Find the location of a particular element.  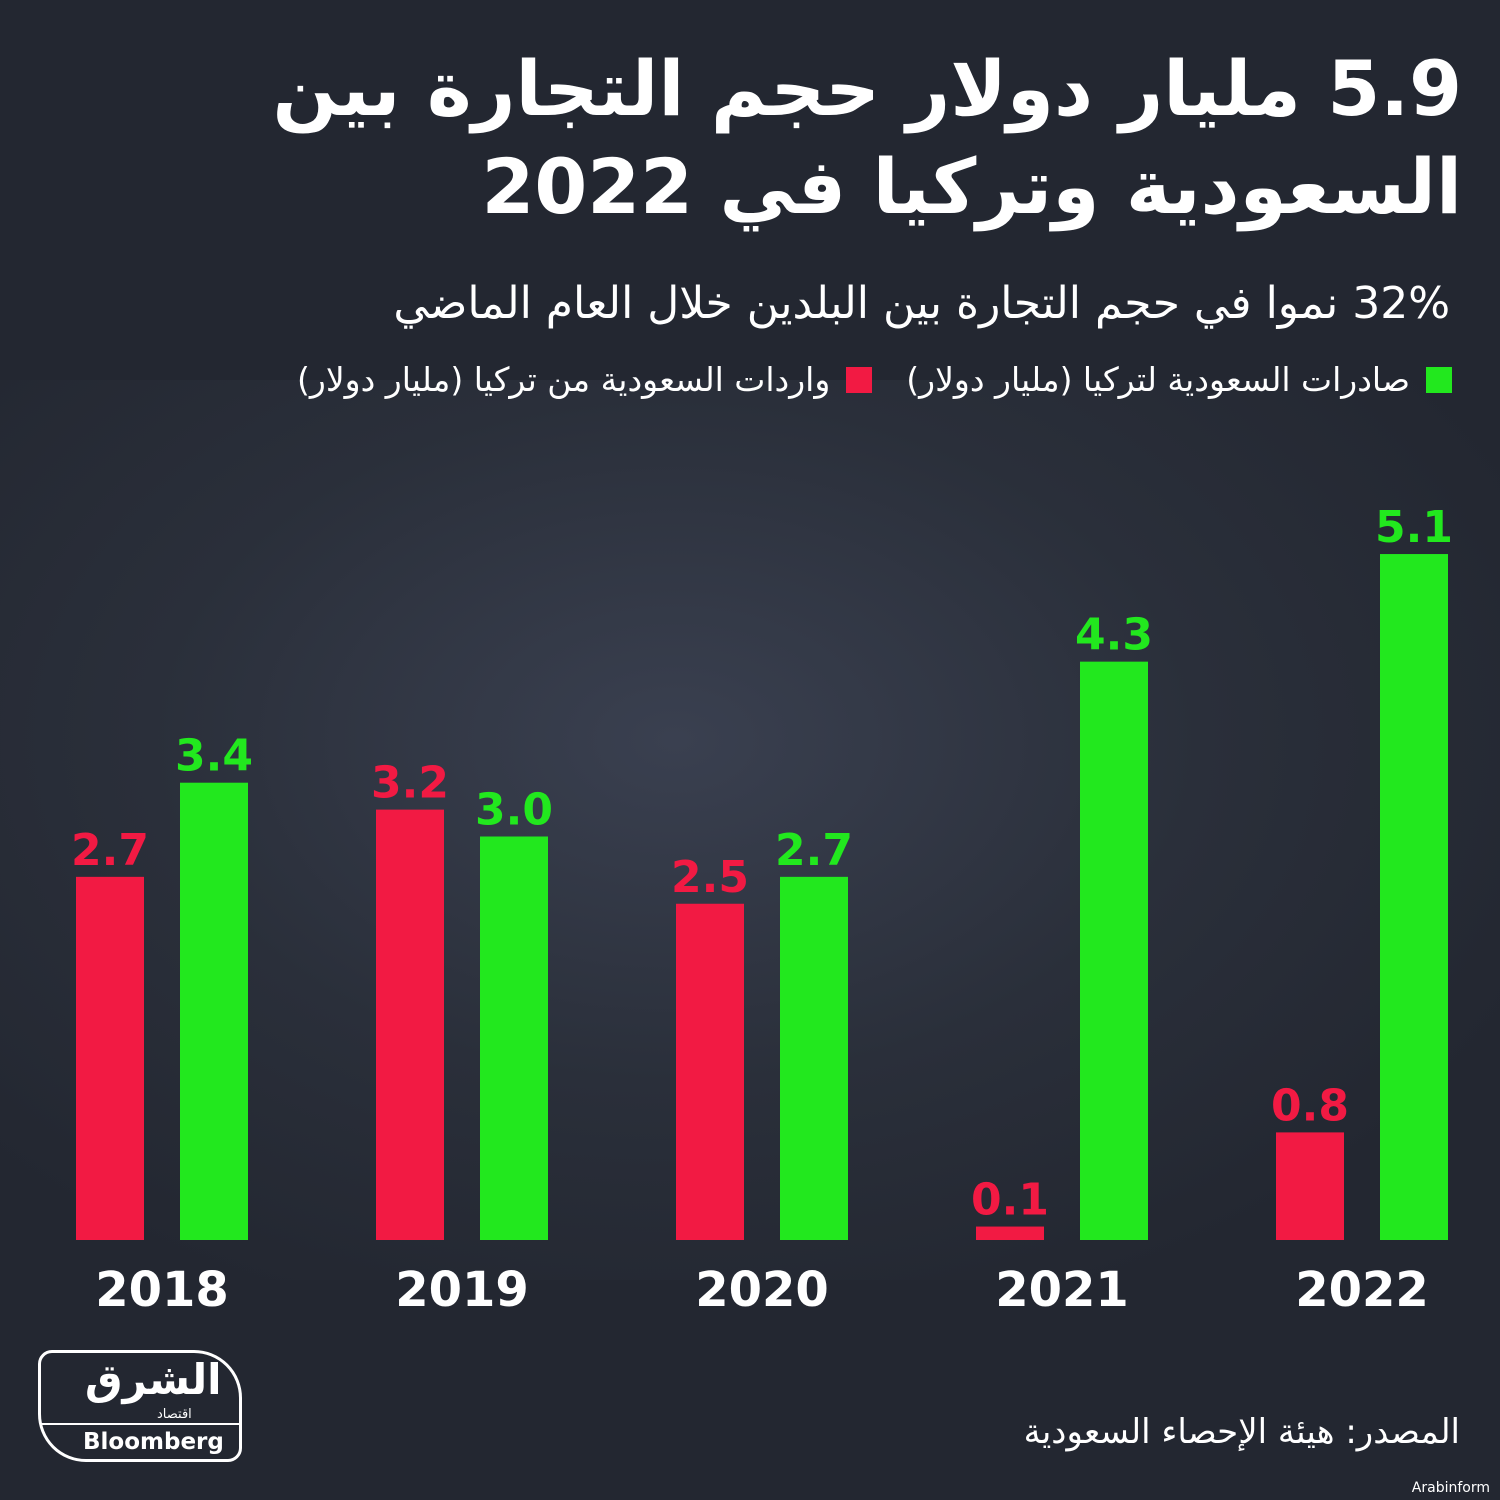

data-label-exports-2022: 5.1 is located at coordinates (1414, 527).